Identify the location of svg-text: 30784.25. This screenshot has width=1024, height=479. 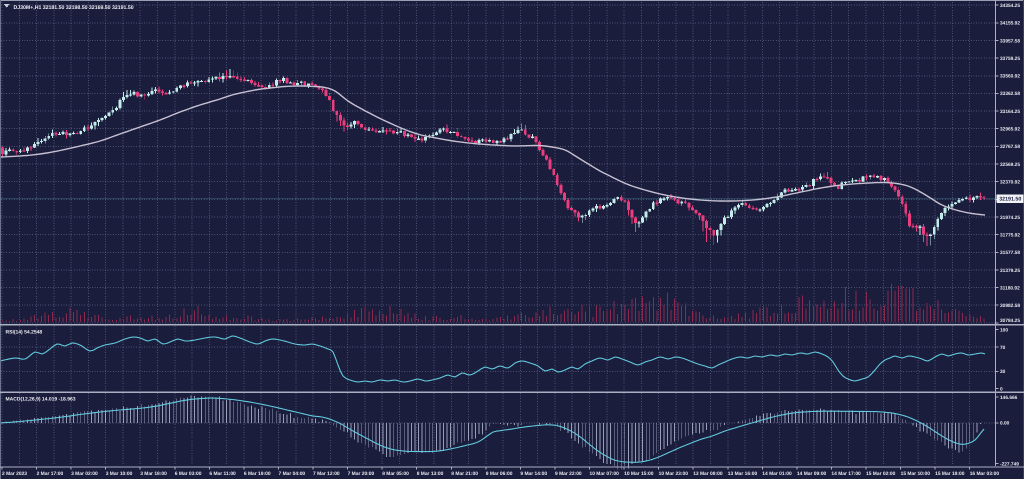
(1010, 321).